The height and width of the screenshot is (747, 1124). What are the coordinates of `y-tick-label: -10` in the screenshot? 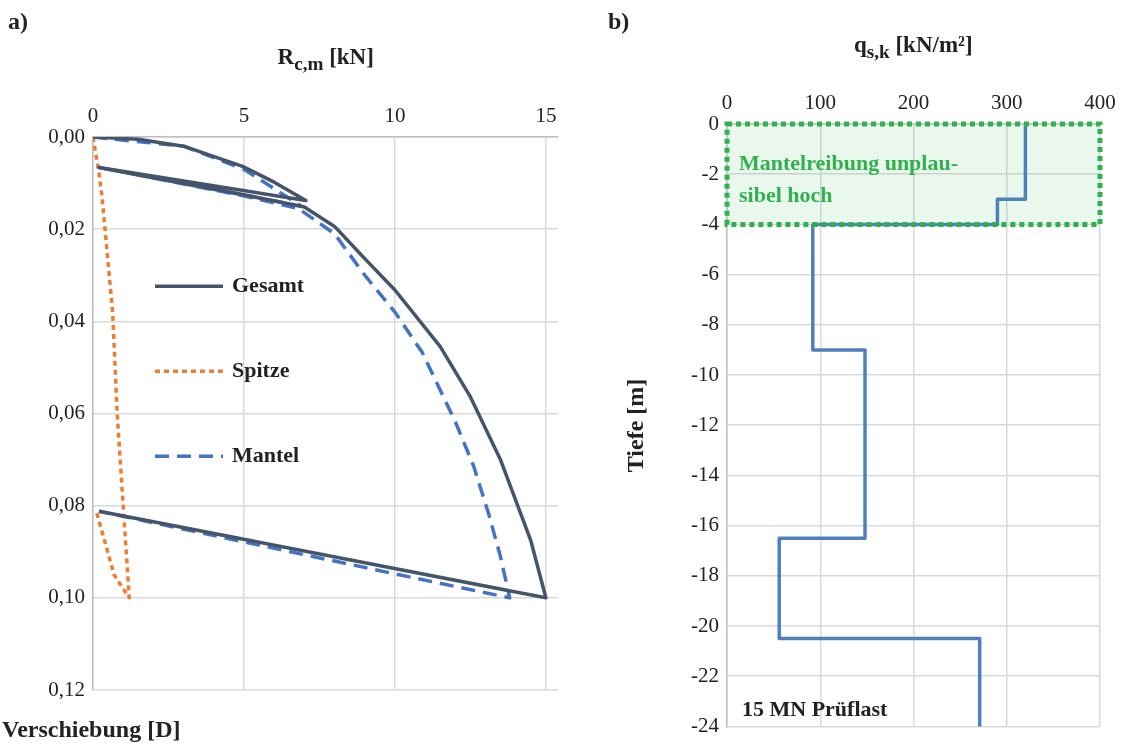 It's located at (705, 373).